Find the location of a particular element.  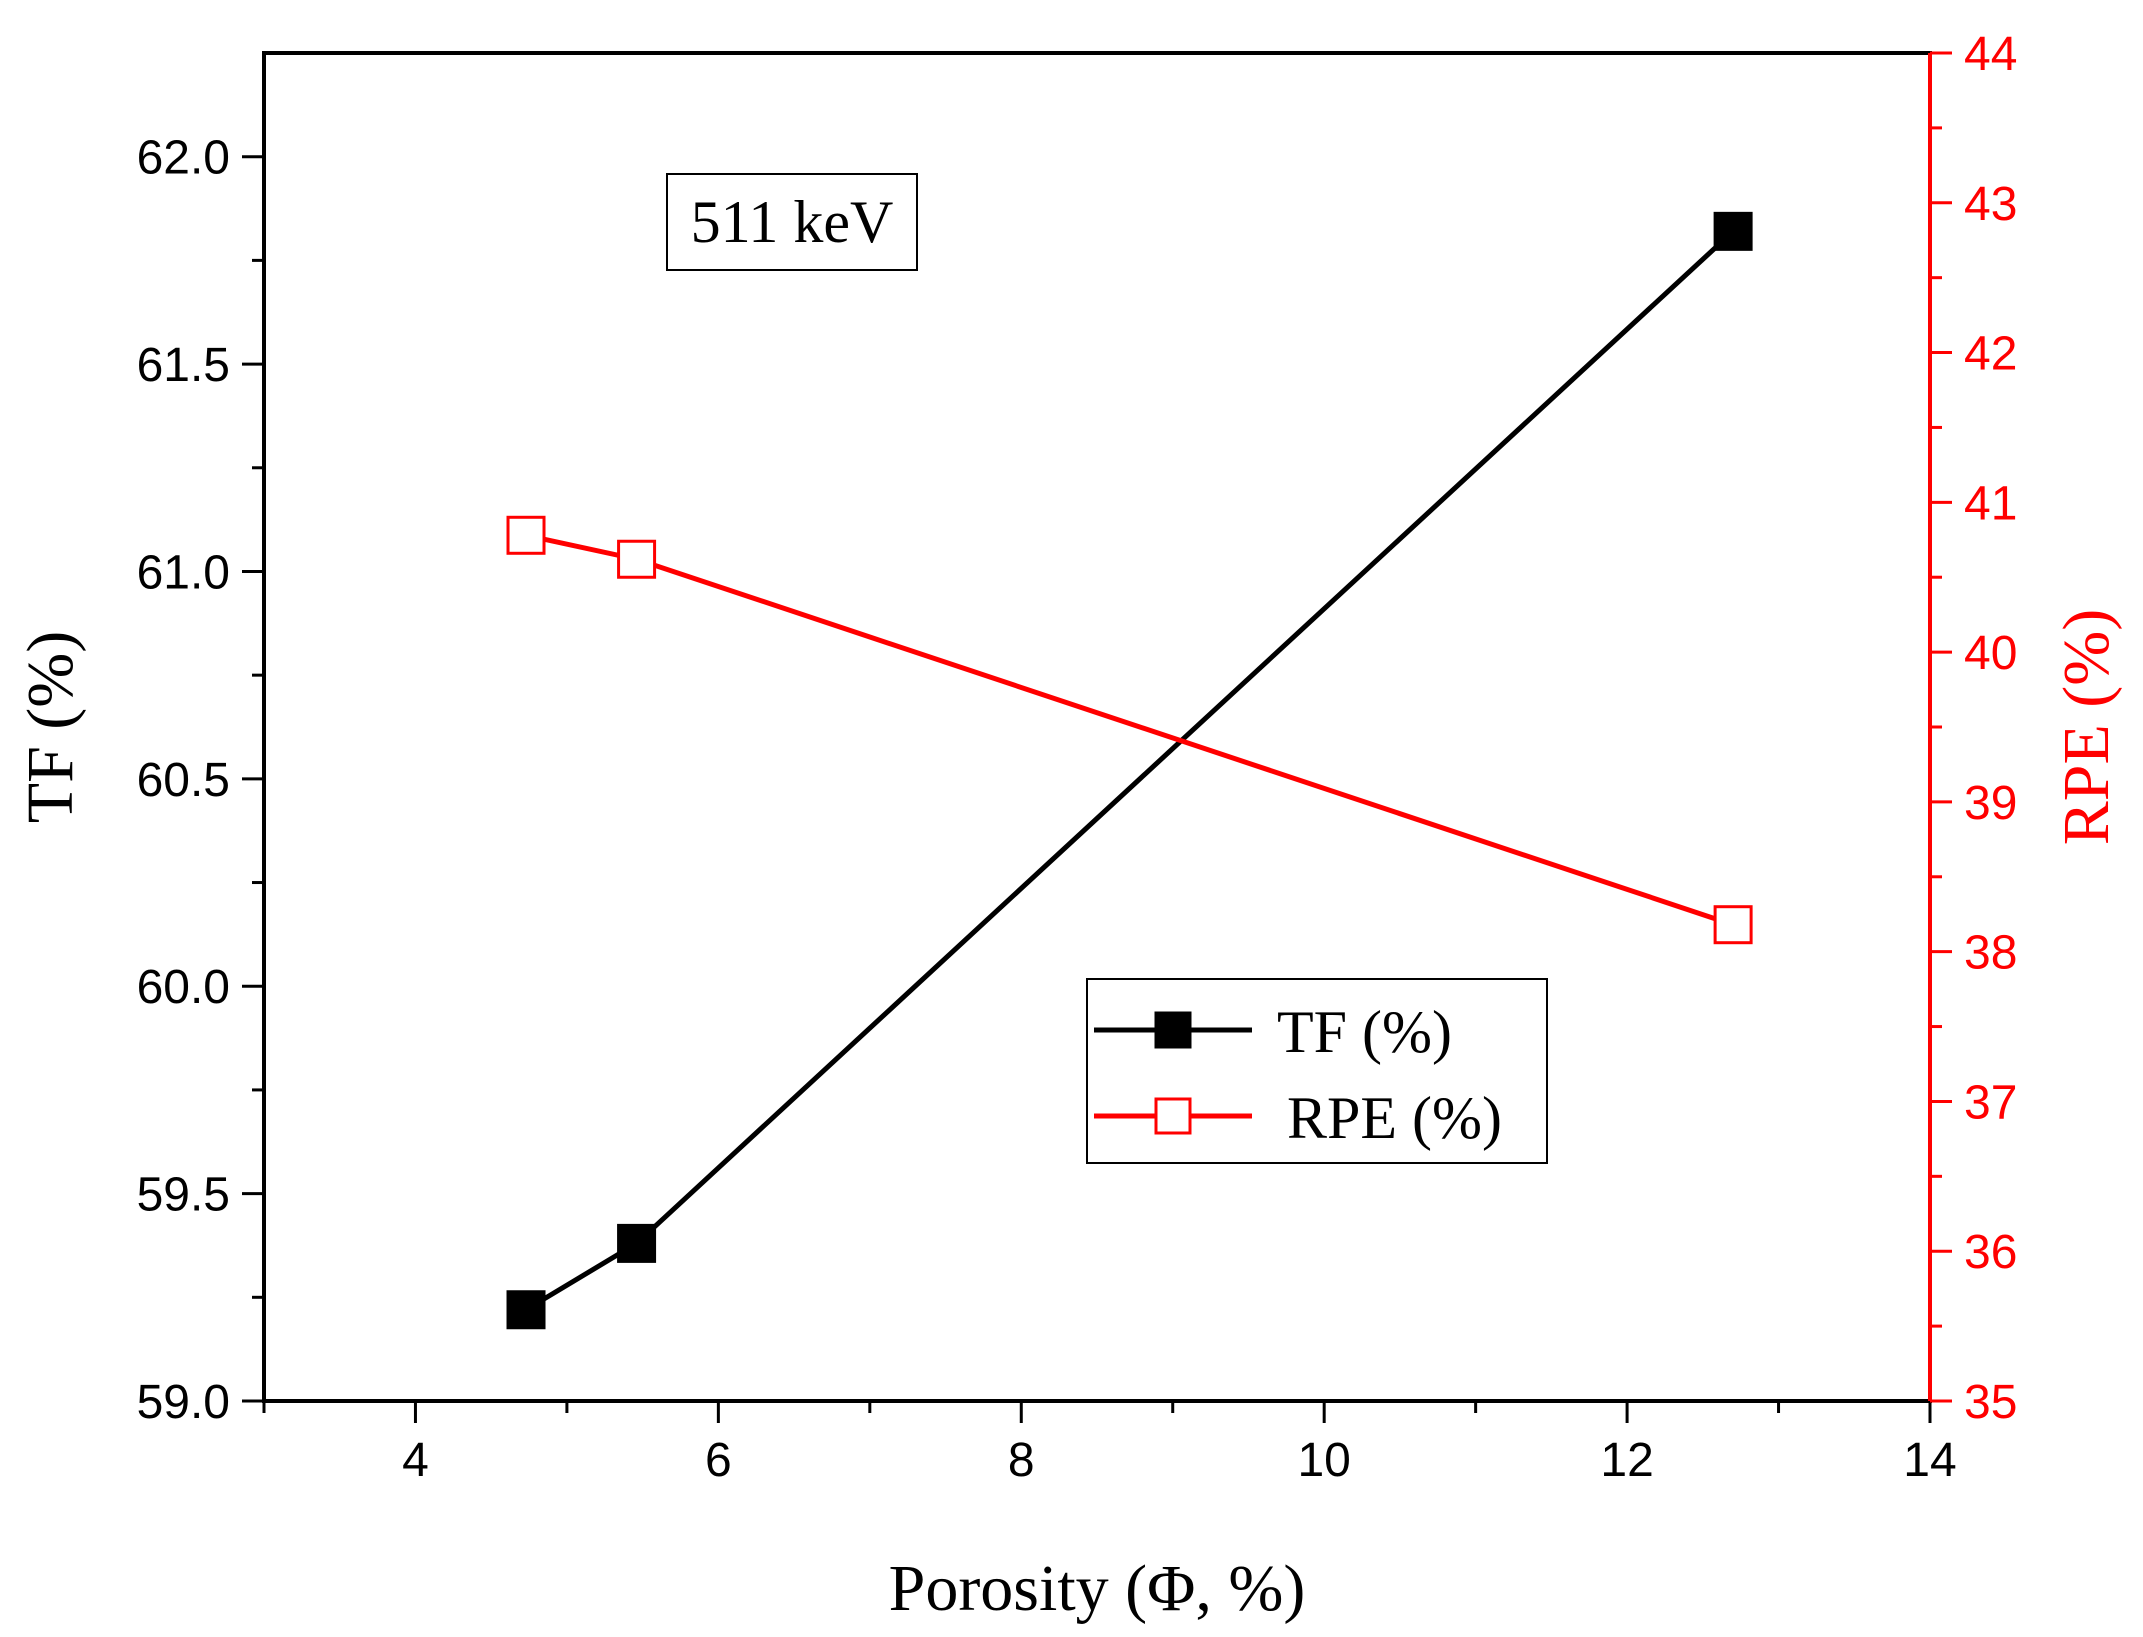

legend-rpe-marker is located at coordinates (1173, 1116).